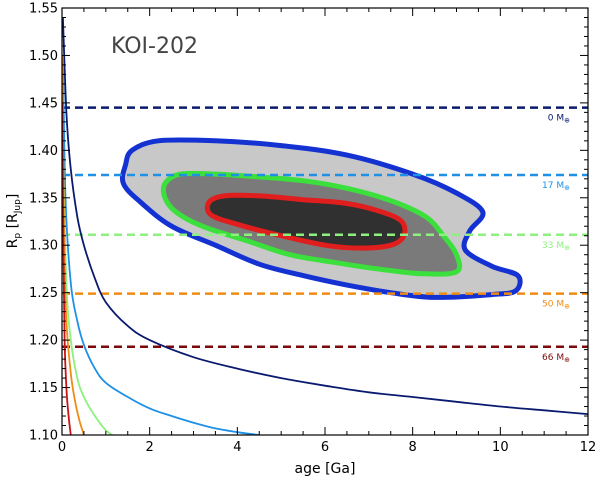 Image resolution: width=600 pixels, height=479 pixels. I want to click on mass-line-label-3: 50 M⊕, so click(556, 305).